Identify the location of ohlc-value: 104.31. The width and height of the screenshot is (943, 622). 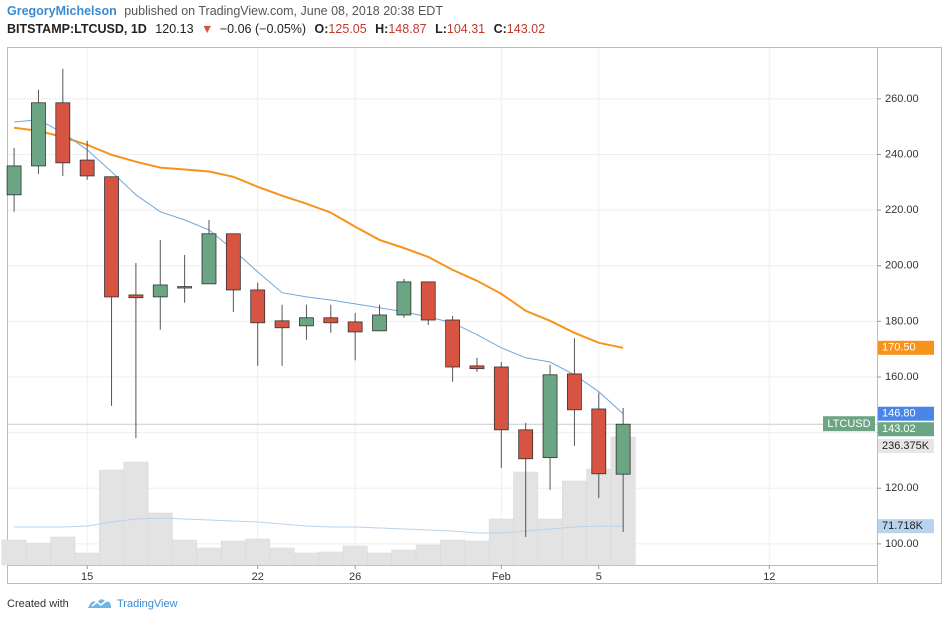
(466, 29).